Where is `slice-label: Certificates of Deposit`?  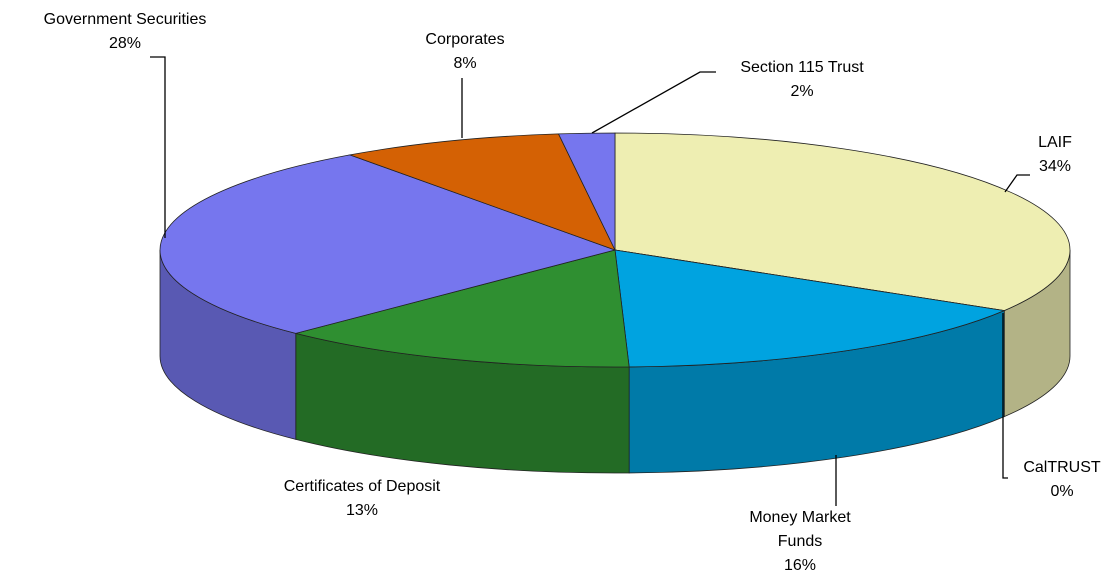
slice-label: Certificates of Deposit is located at coordinates (362, 486).